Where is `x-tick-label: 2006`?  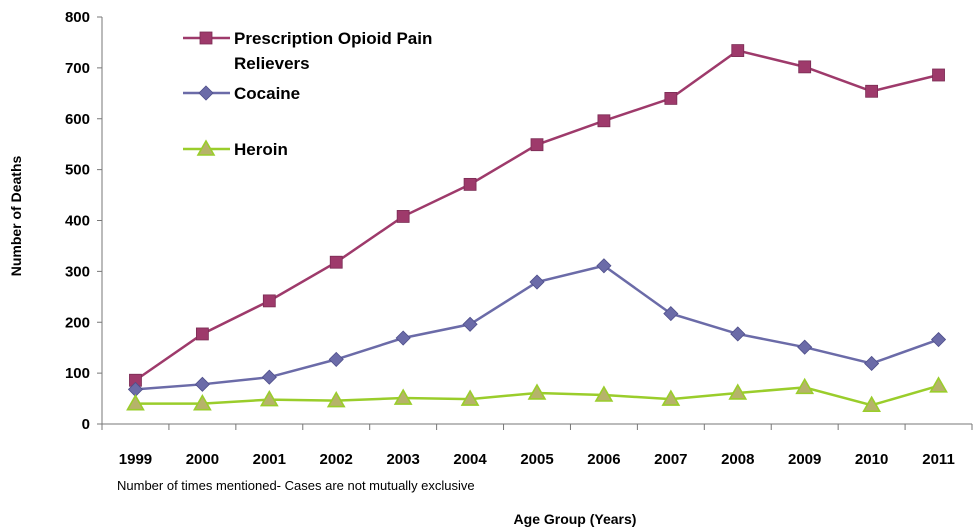
x-tick-label: 2006 is located at coordinates (603, 459).